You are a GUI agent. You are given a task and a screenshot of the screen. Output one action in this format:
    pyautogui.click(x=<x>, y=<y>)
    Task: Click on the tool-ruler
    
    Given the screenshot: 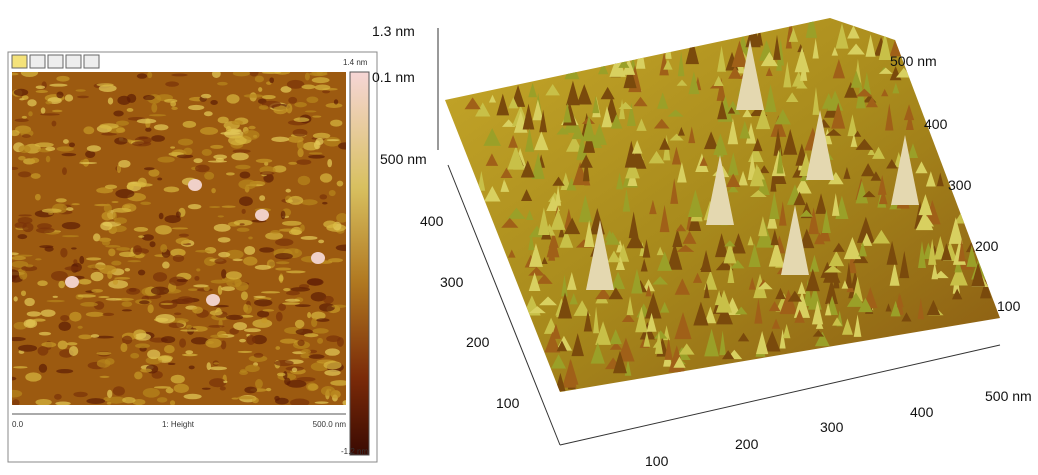 What is the action you would take?
    pyautogui.click(x=19, y=61)
    